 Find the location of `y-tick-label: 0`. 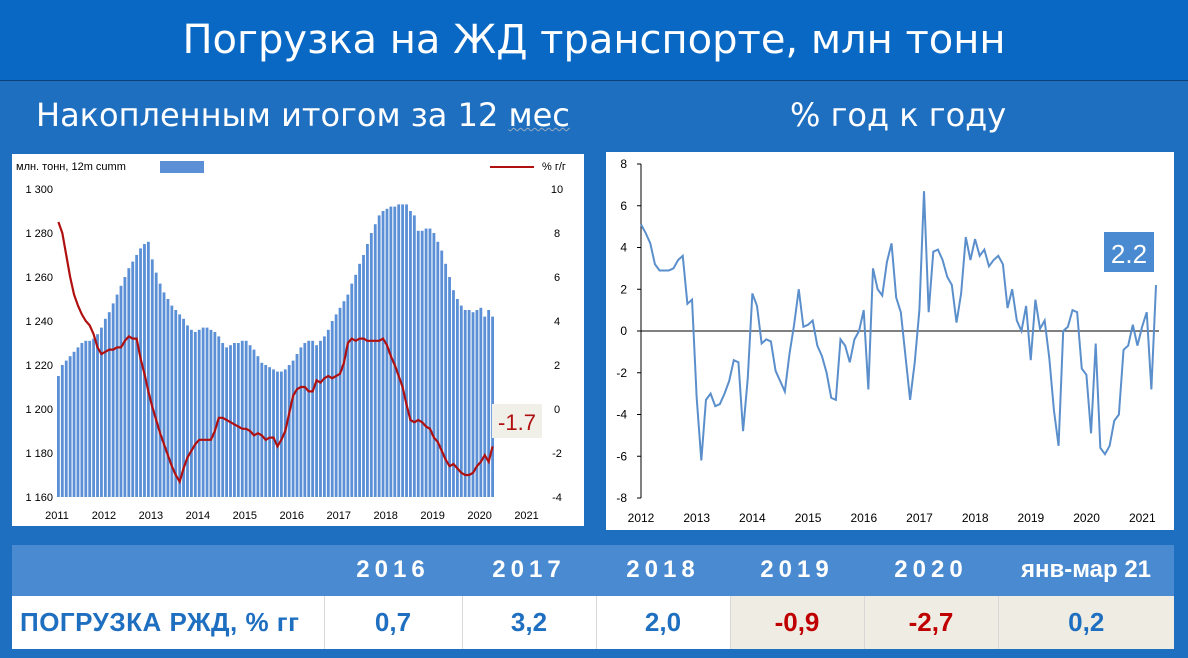

y-tick-label: 0 is located at coordinates (623, 331).